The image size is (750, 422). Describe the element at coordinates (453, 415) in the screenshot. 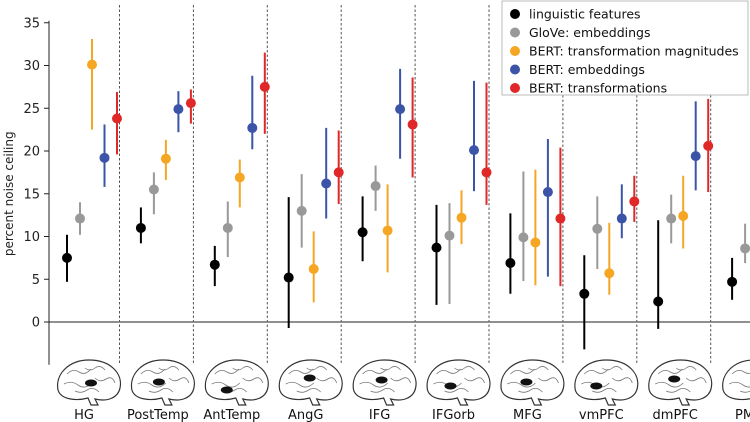

I see `category-label: IFGorb` at that location.